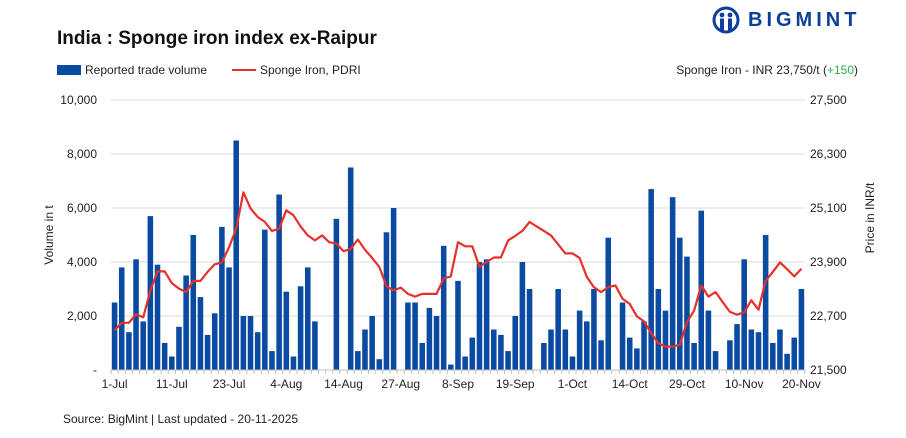 This screenshot has height=438, width=906. I want to click on legend-swatch-bar, so click(69, 70).